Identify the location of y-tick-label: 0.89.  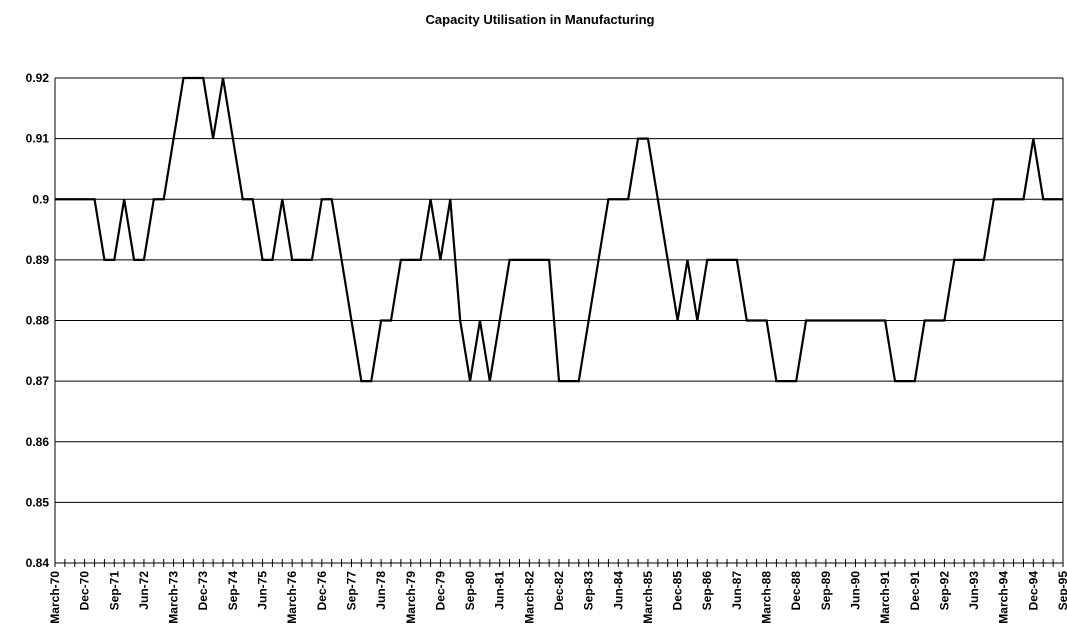
(38, 260).